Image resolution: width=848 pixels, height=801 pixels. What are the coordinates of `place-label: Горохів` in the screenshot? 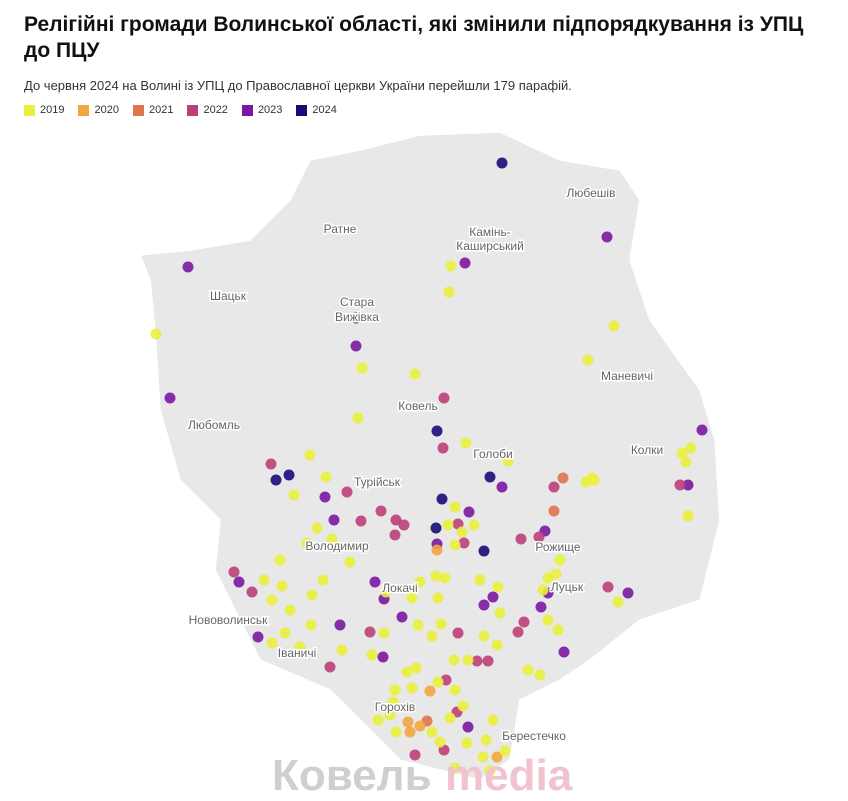 It's located at (395, 707).